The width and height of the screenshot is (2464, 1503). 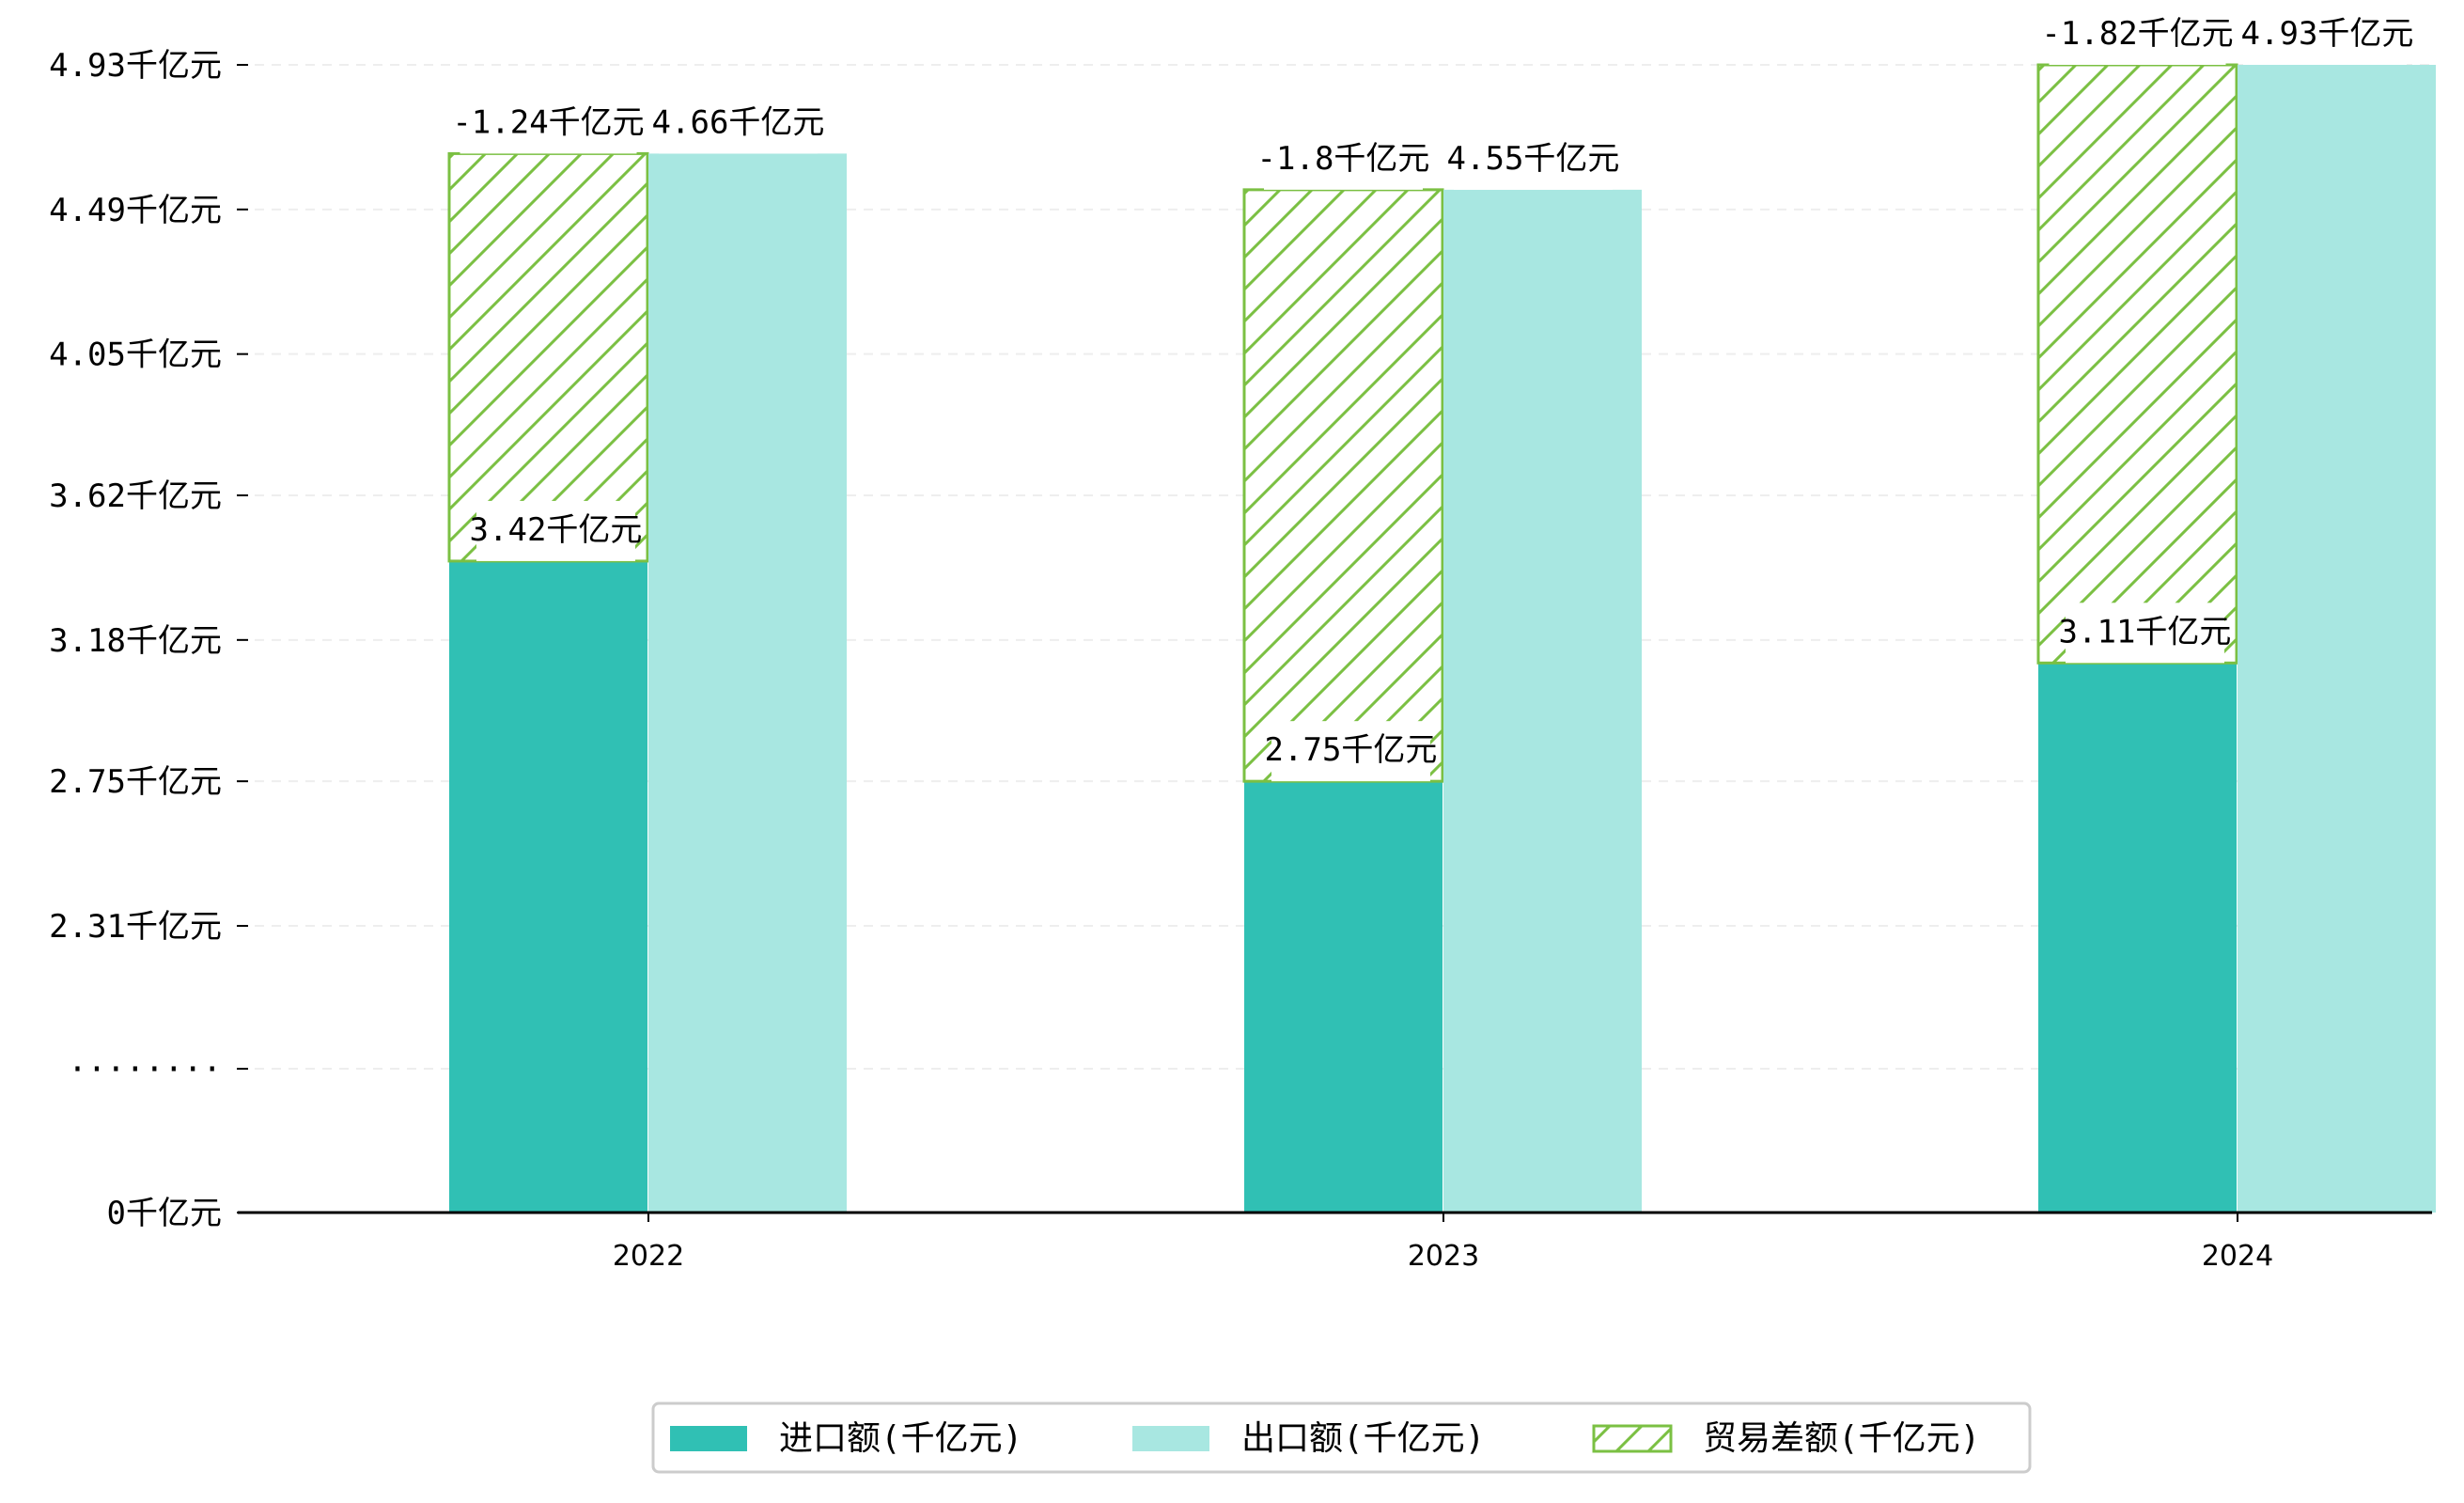 What do you see at coordinates (135, 927) in the screenshot?
I see `y-tick-label: 2.31千亿元` at bounding box center [135, 927].